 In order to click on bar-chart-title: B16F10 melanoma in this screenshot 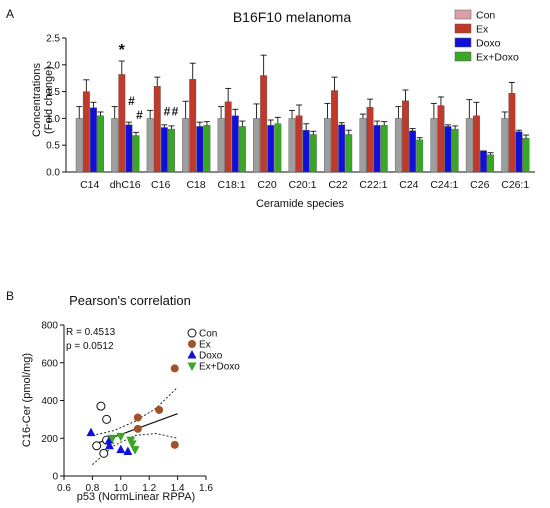, I will do `click(292, 17)`.